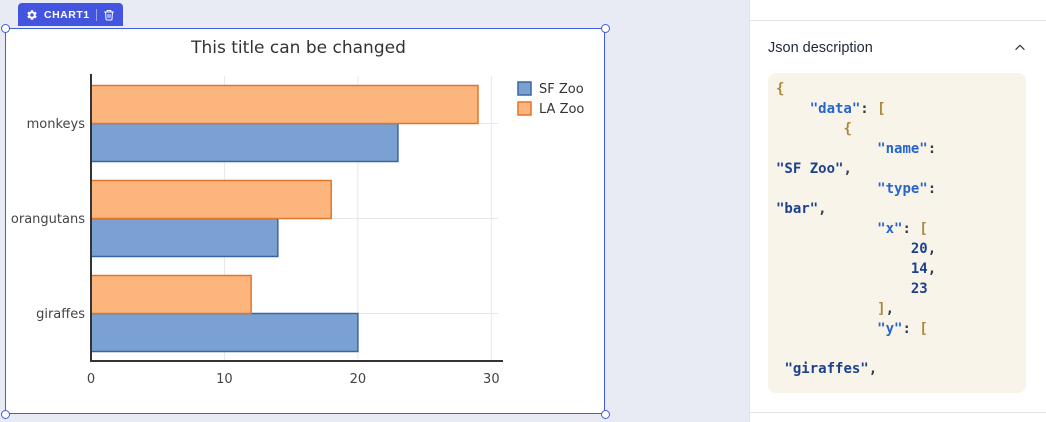 This screenshot has height=422, width=1046. Describe the element at coordinates (897, 349) in the screenshot. I see `code-line` at that location.